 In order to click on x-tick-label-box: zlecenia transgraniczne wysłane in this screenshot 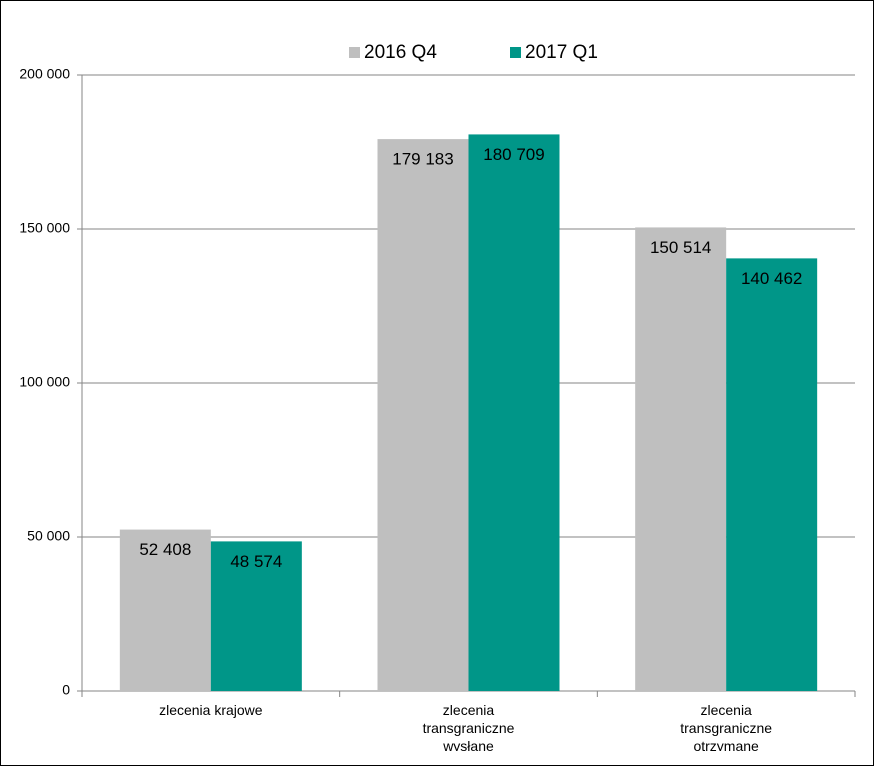, I will do `click(468, 726)`.